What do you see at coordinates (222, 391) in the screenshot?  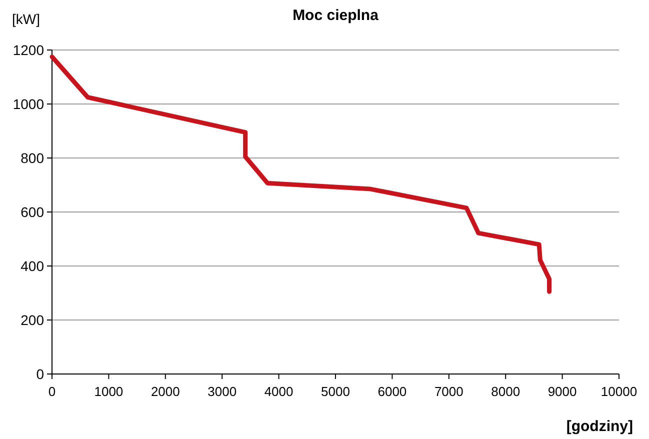 I see `x-tick-label: 3000` at bounding box center [222, 391].